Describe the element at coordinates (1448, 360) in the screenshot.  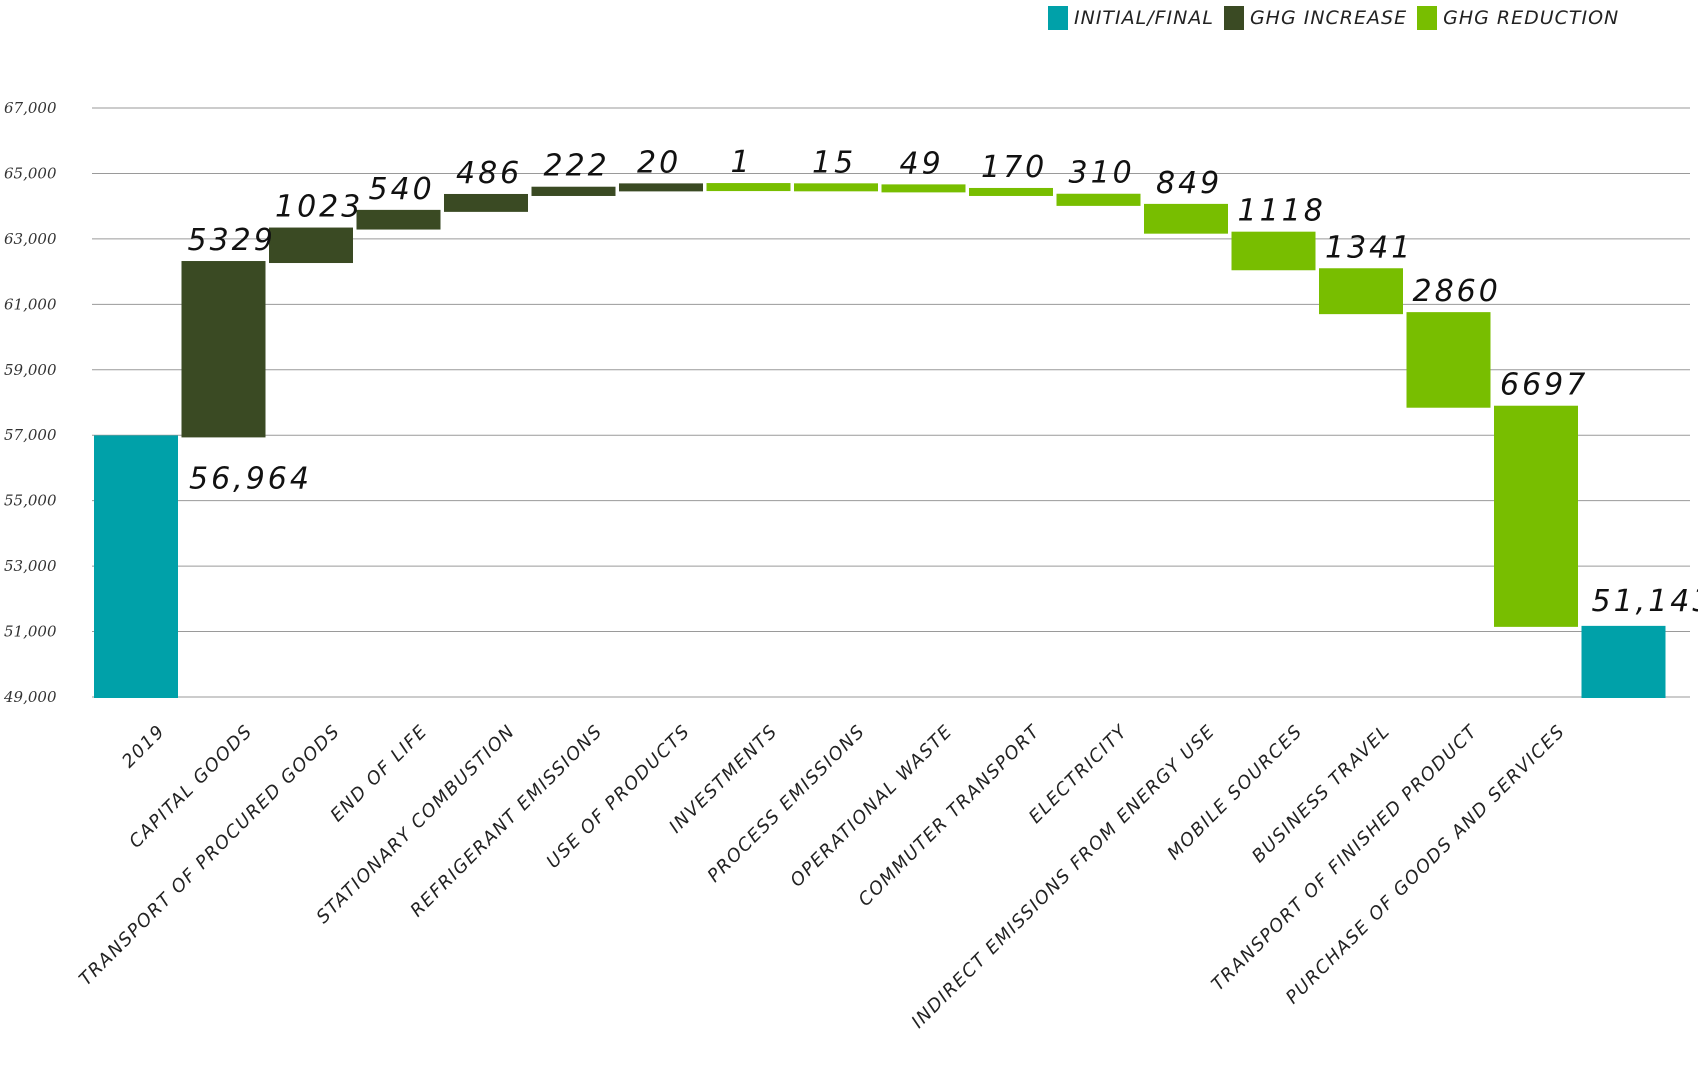
I see `bar-transport-of-finished-product` at that location.